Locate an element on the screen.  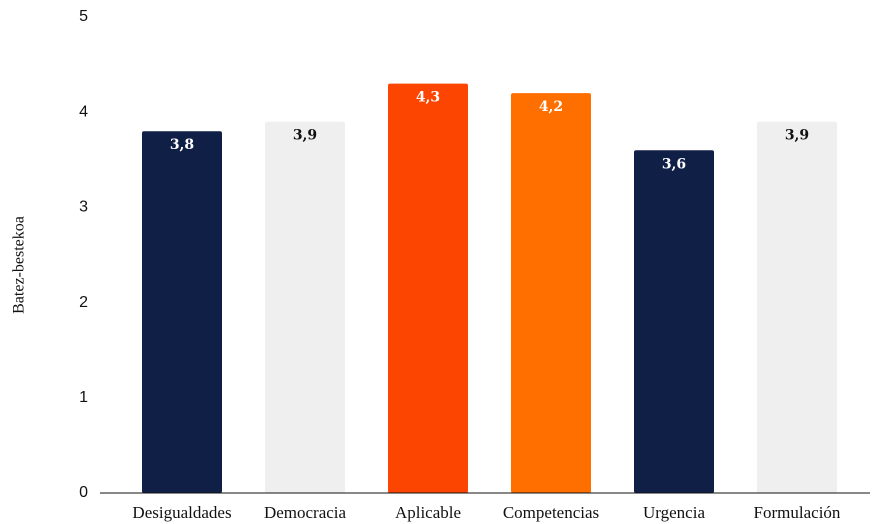
value-label: 3,8 is located at coordinates (182, 145).